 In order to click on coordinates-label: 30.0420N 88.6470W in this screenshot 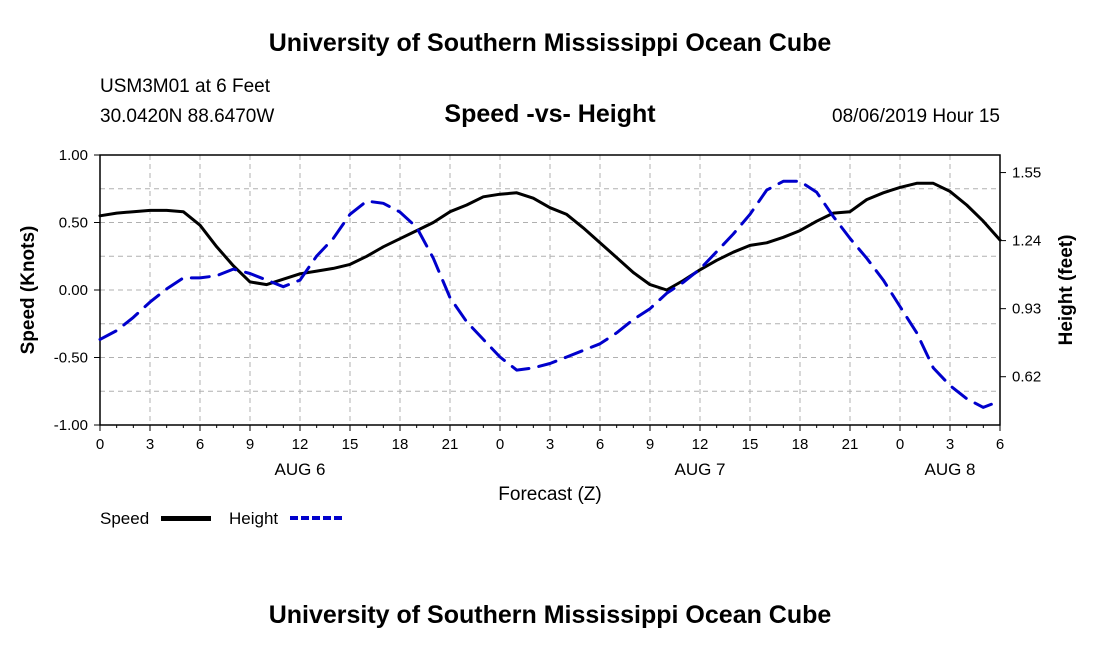, I will do `click(187, 116)`.